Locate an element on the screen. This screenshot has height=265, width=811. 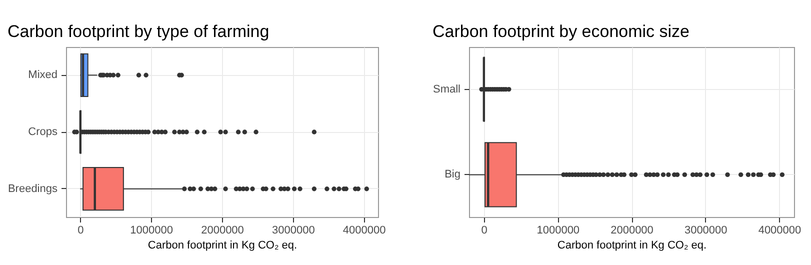
y-tick-label: Small is located at coordinates (446, 89).